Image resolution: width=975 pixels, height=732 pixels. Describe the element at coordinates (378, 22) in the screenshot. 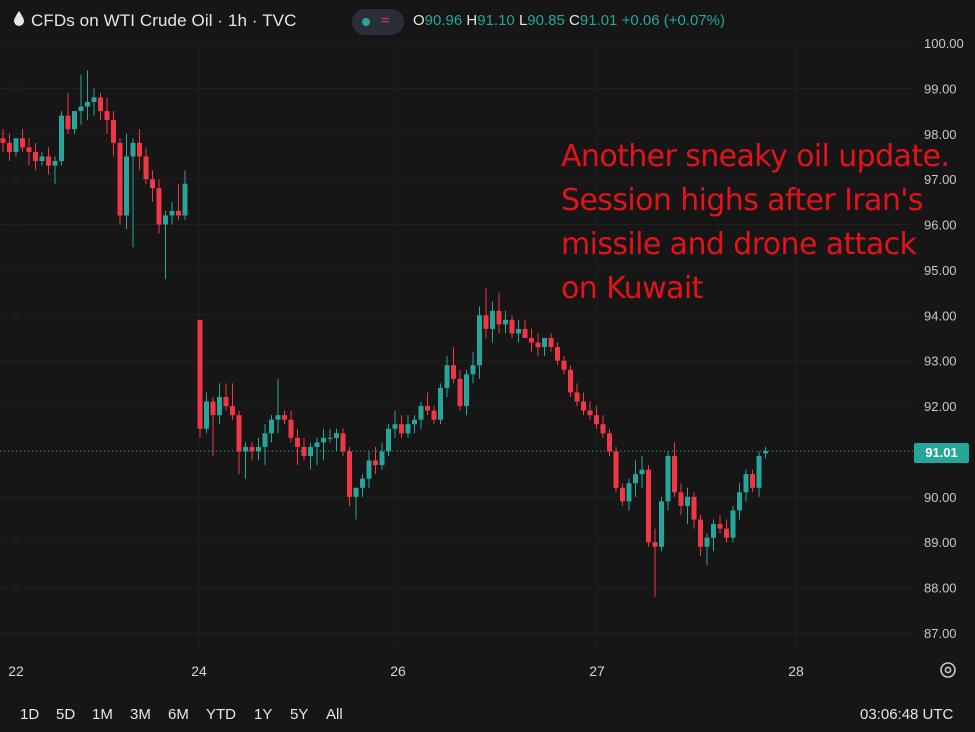

I see `market-status-pill: ≈` at that location.